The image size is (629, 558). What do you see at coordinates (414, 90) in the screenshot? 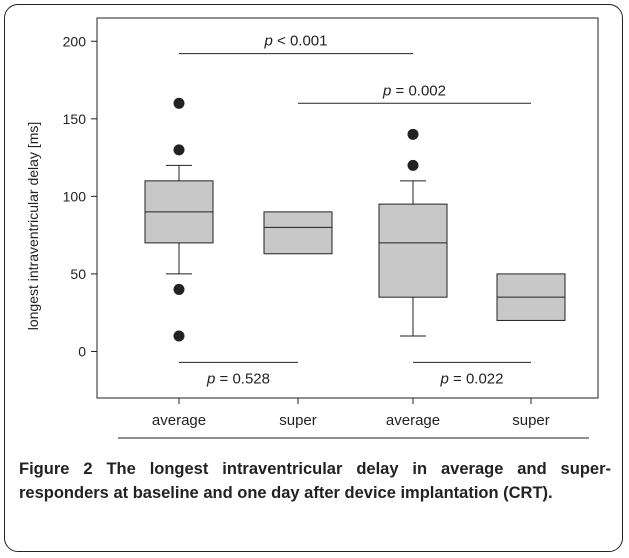
I see `p-value-label: p = 0.002` at bounding box center [414, 90].